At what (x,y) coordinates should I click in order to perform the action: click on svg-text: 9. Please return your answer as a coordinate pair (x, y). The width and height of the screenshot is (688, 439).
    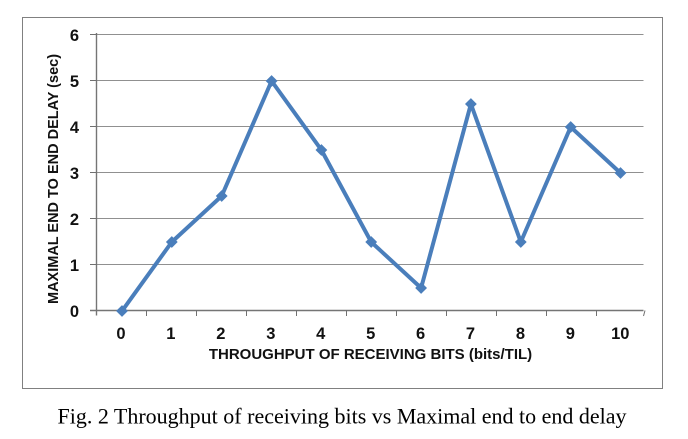
    Looking at the image, I should click on (570, 334).